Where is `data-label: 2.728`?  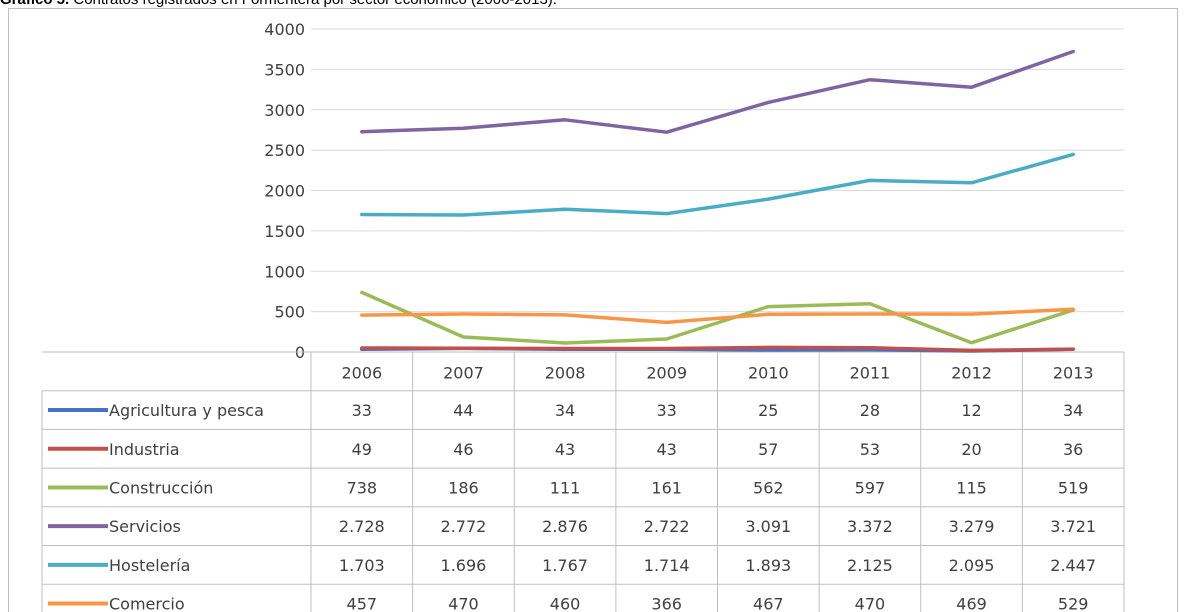
data-label: 2.728 is located at coordinates (362, 526).